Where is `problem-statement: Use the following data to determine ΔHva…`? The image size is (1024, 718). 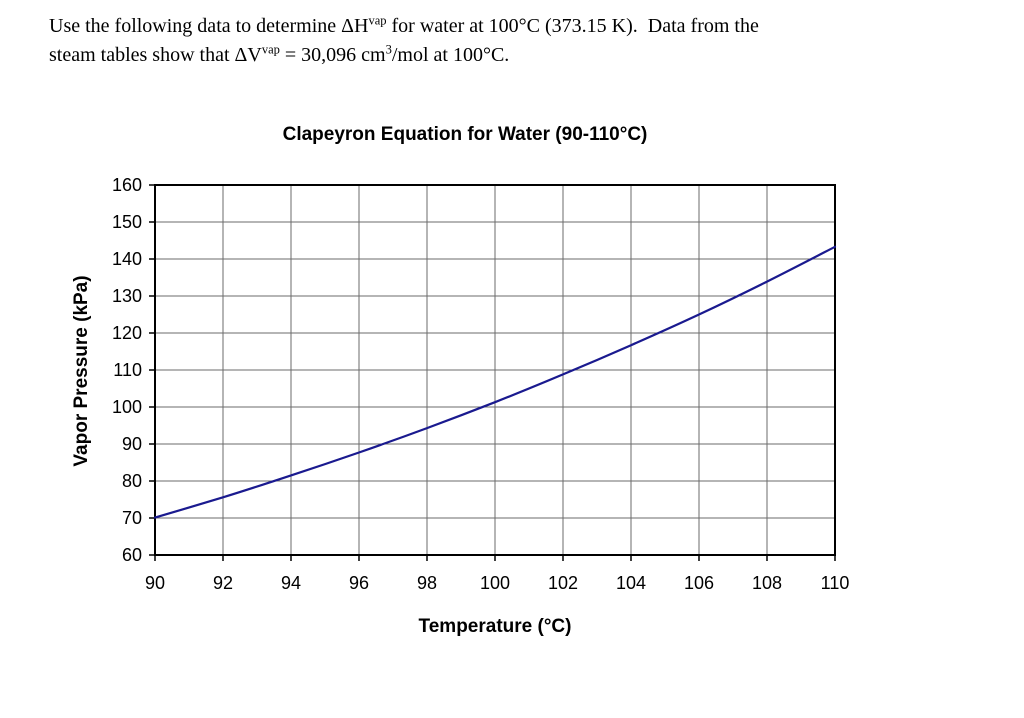
problem-statement: Use the following data to determine ΔHva… is located at coordinates (504, 41).